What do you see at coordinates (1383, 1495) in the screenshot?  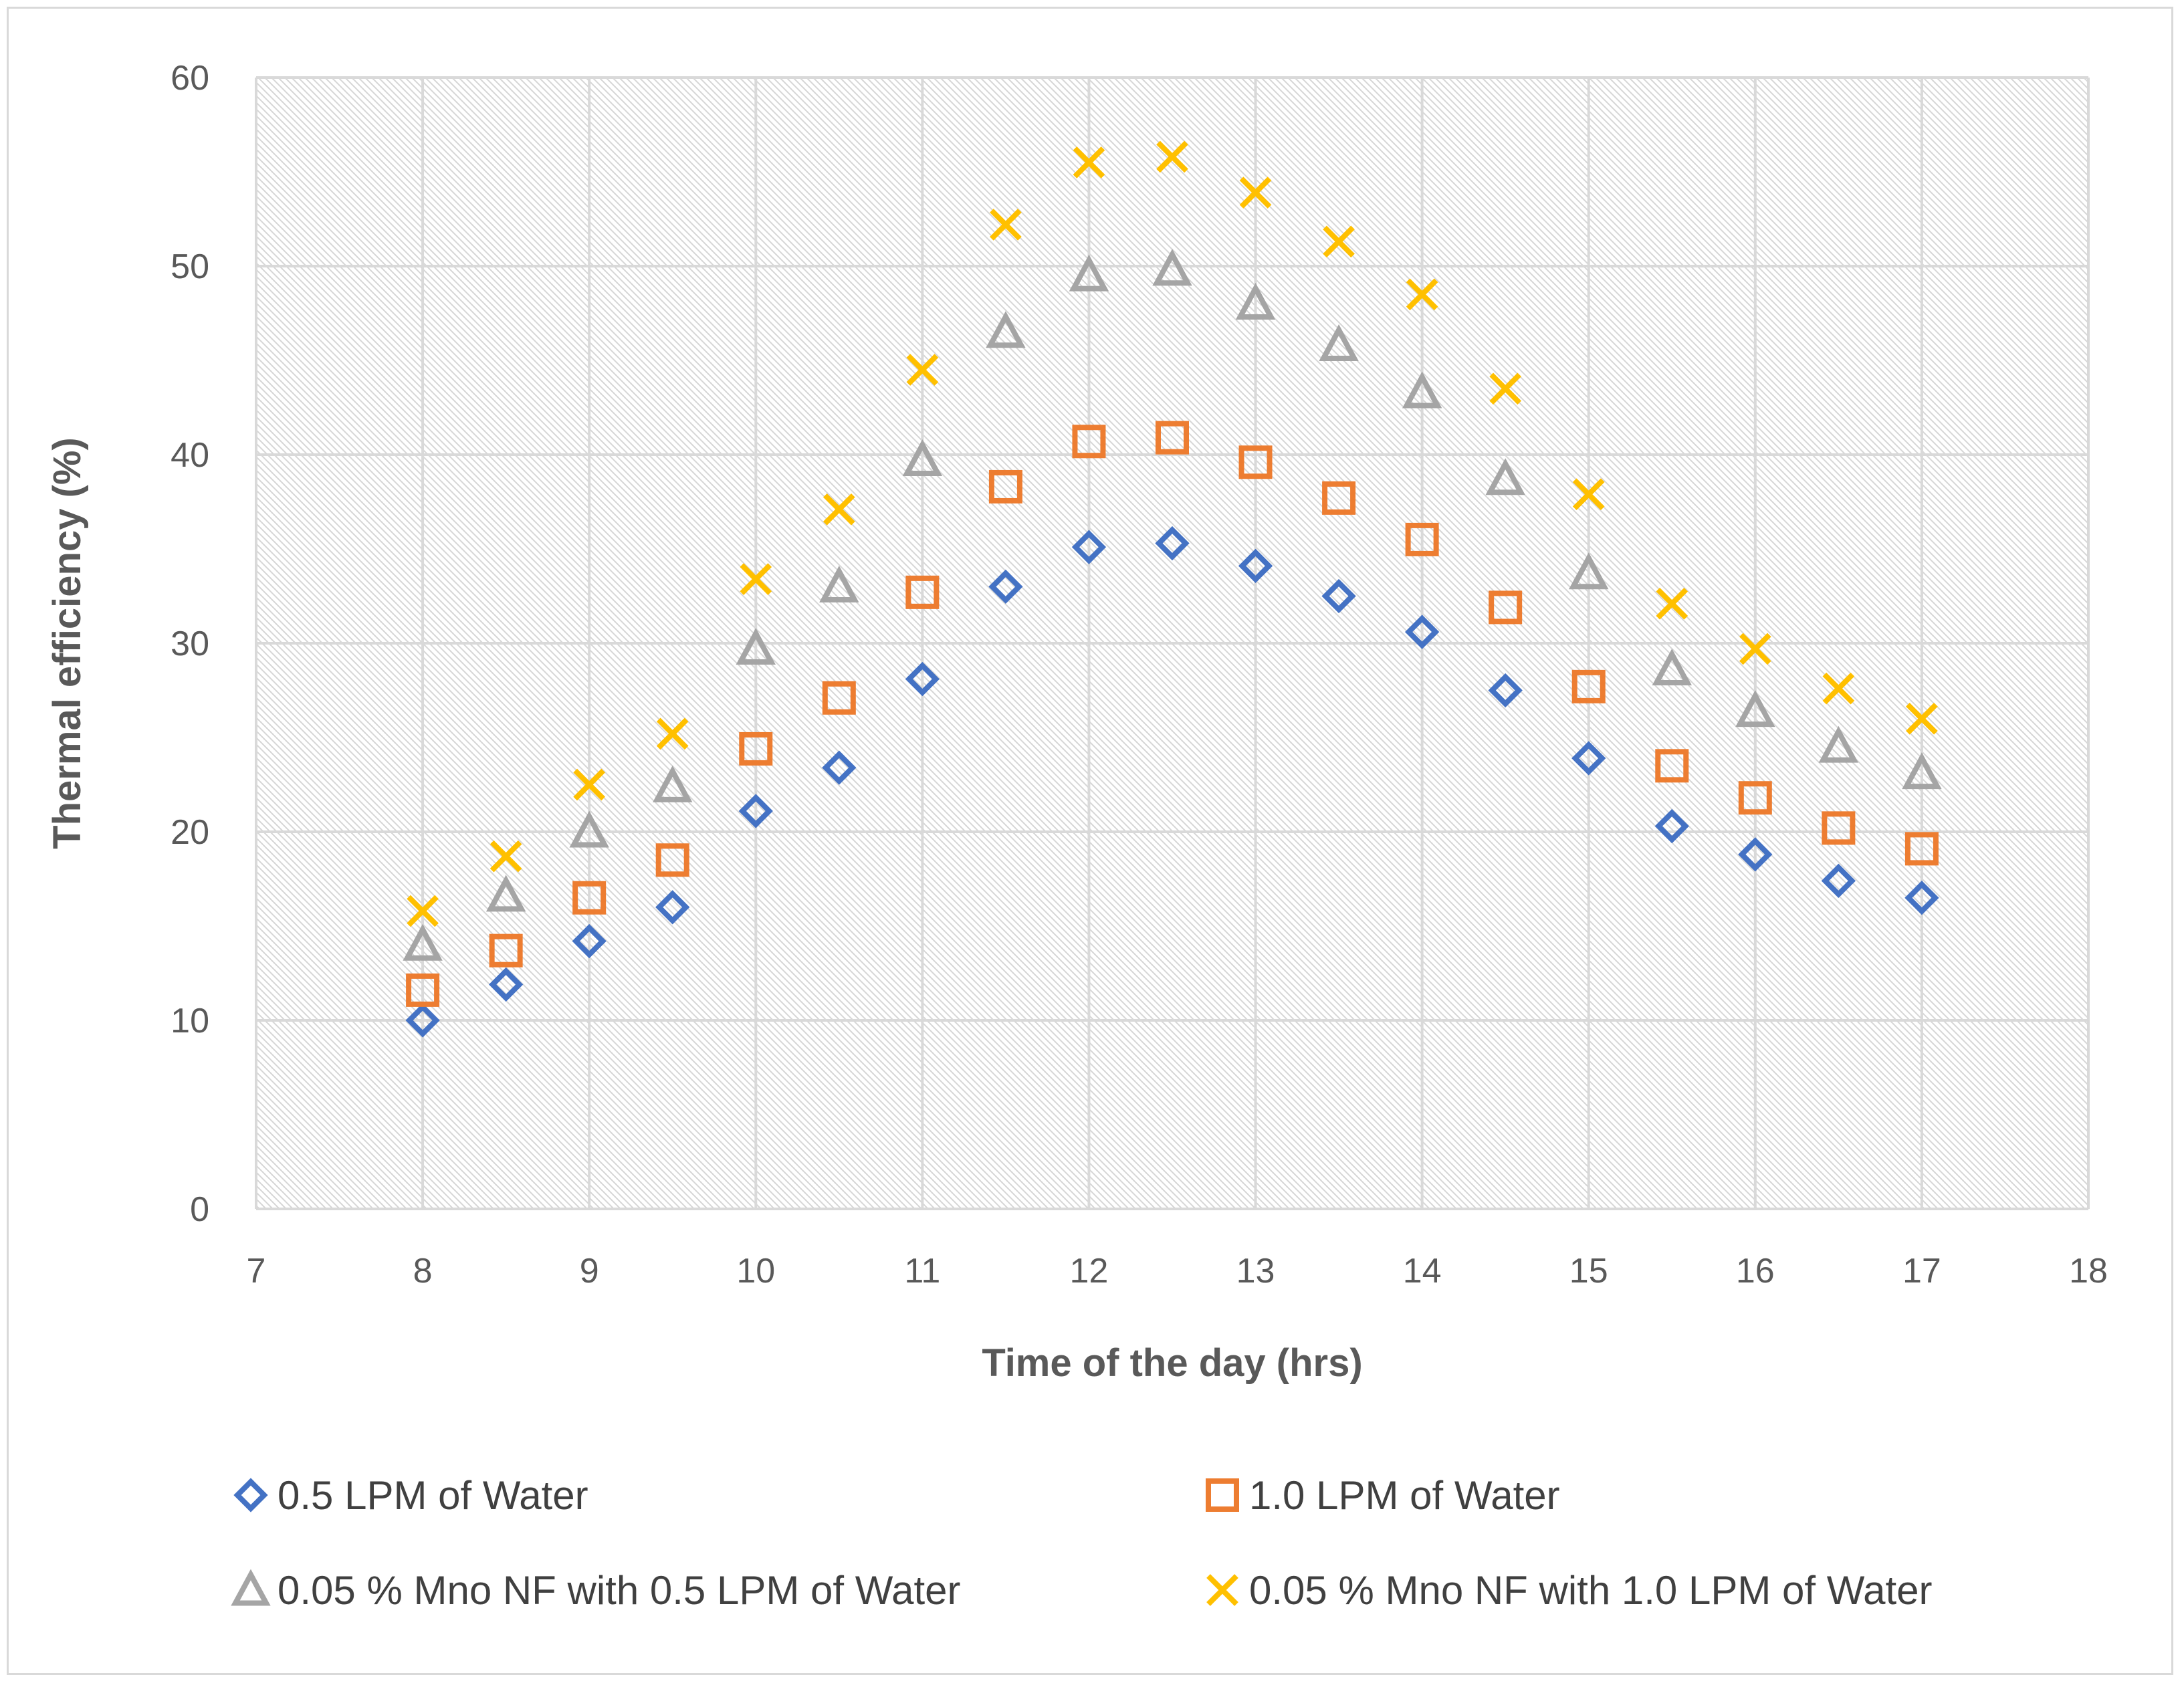 I see `legend-item-1: 1.0 LPM of Water` at bounding box center [1383, 1495].